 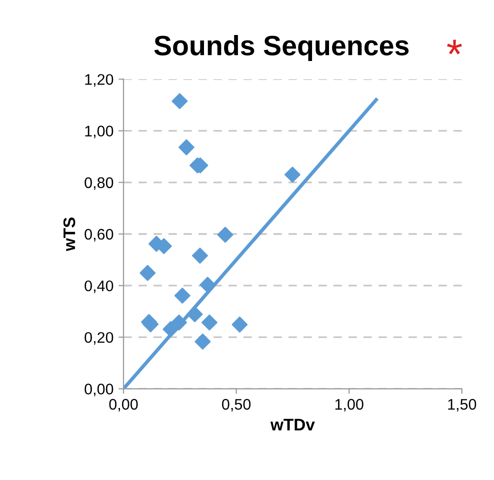 I want to click on y-tick-label: 0,80, so click(x=99, y=183).